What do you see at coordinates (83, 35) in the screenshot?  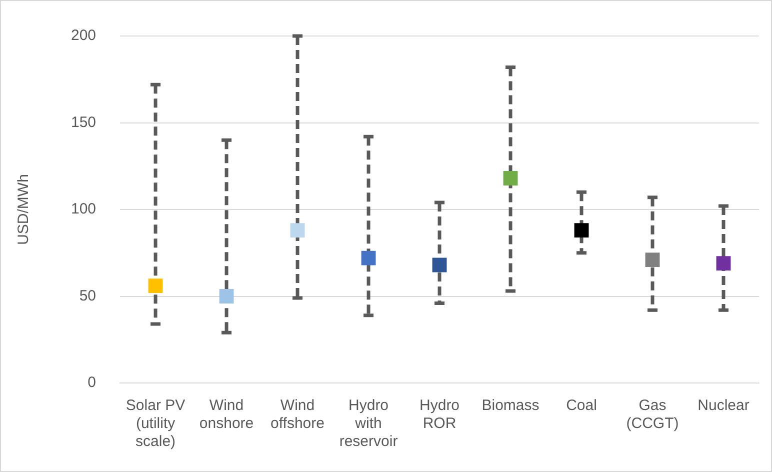 I see `y-tick-label: 200` at bounding box center [83, 35].